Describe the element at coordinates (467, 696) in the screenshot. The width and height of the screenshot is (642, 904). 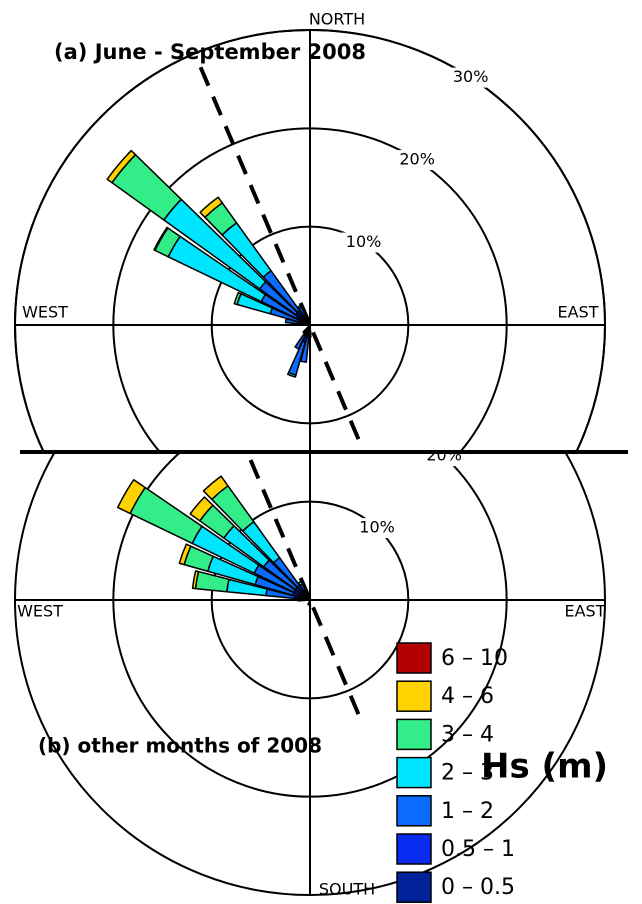
I see `legend-label: 4 – 6` at that location.